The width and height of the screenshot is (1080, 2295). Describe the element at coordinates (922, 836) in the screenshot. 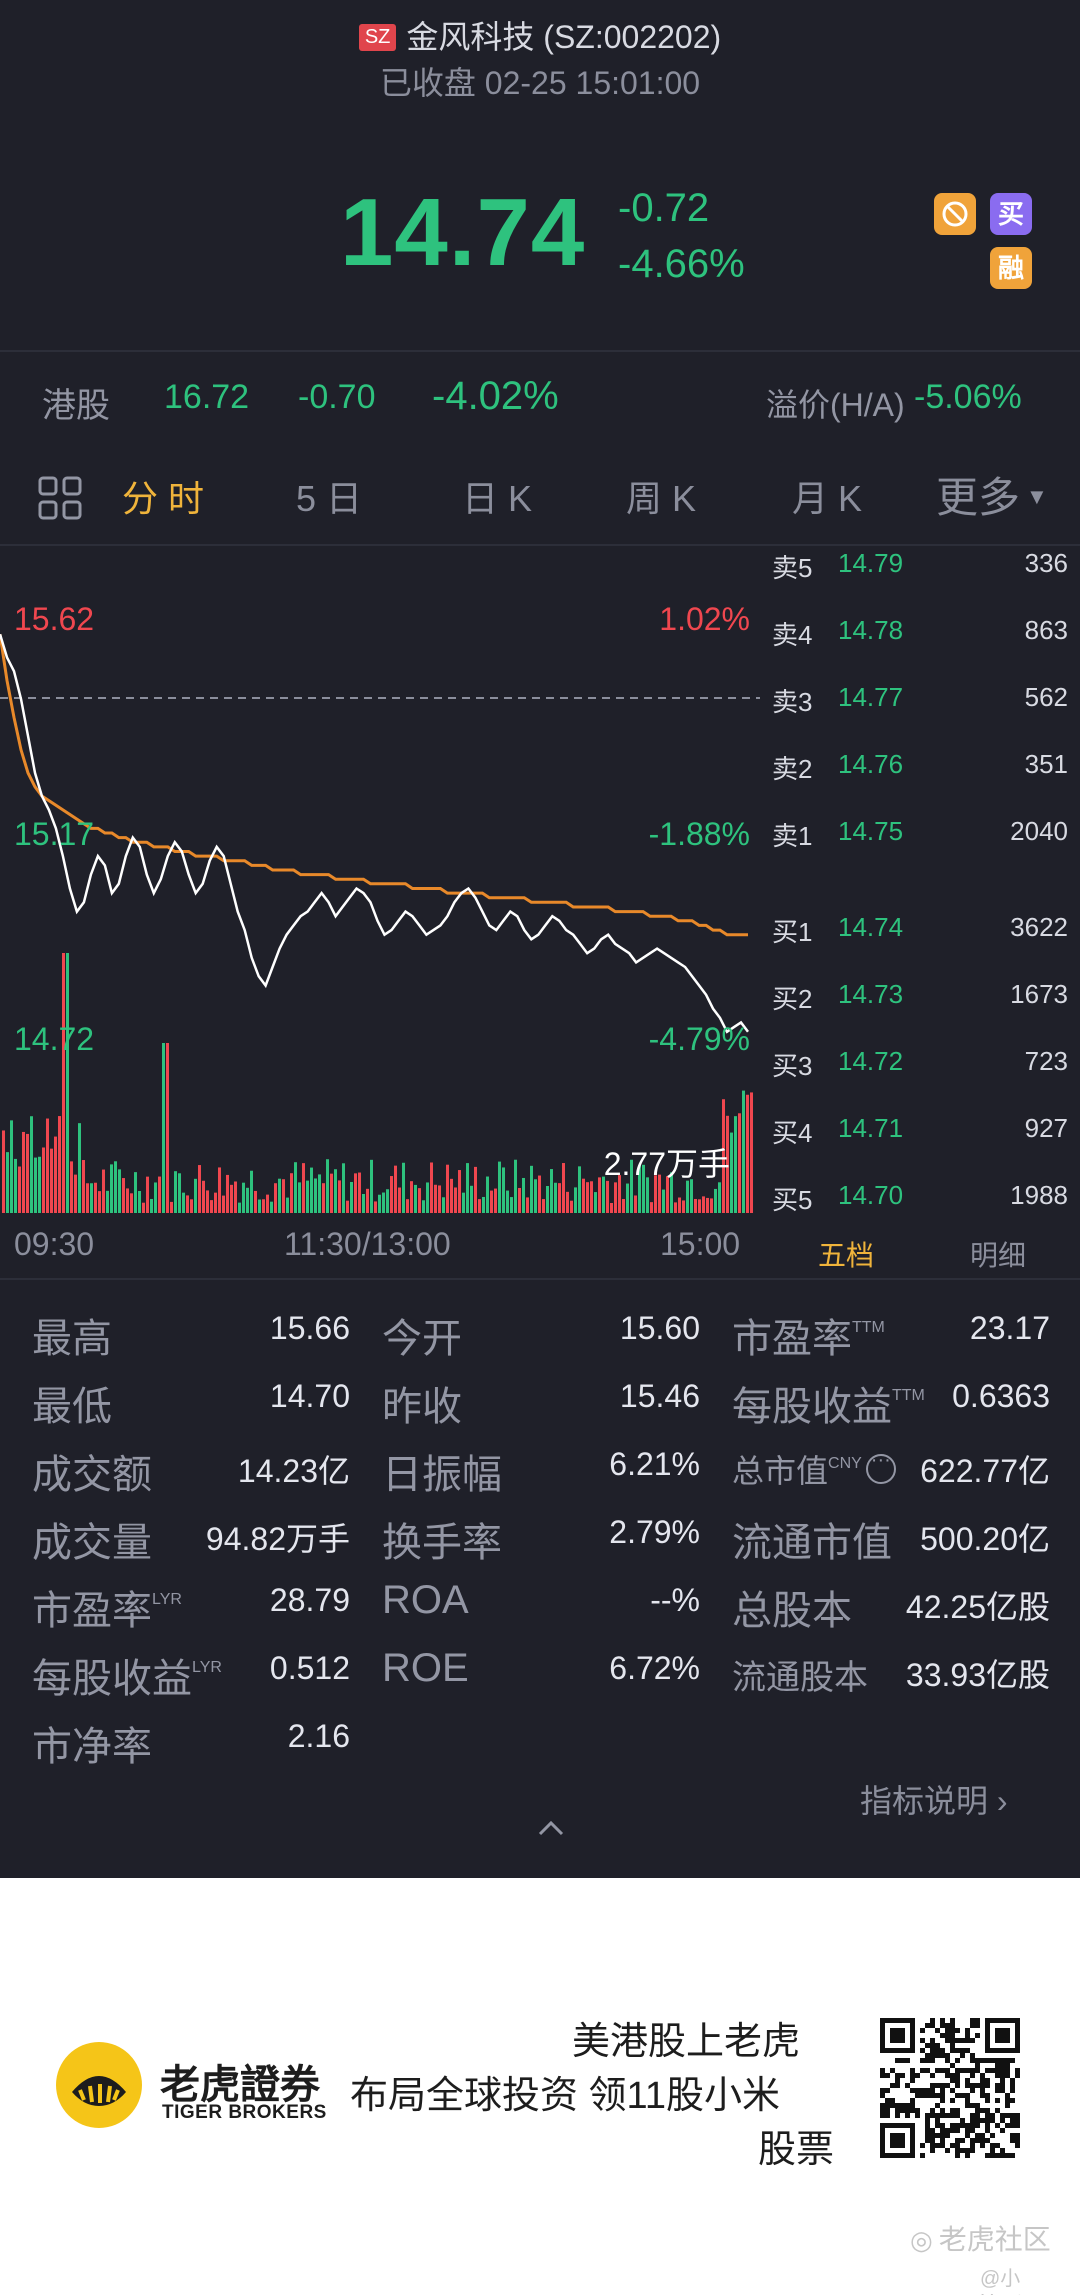

I see `ask-level-row: 卖1 14.75 2040` at that location.